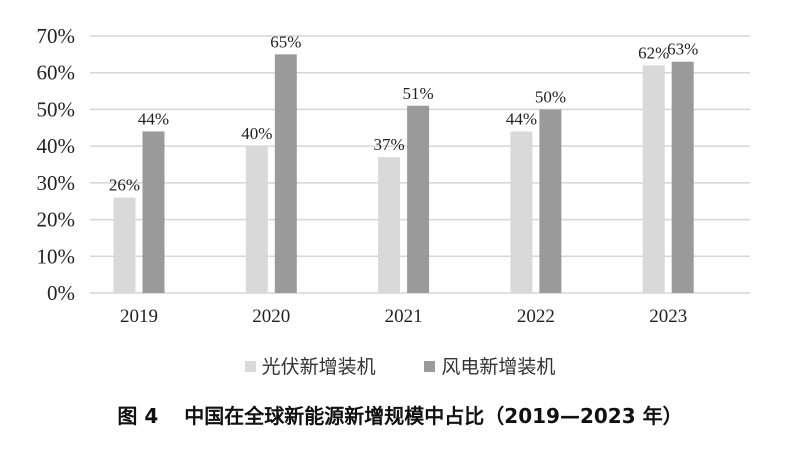 Image resolution: width=800 pixels, height=450 pixels. What do you see at coordinates (536, 316) in the screenshot?
I see `x-tick-label: 2022` at bounding box center [536, 316].